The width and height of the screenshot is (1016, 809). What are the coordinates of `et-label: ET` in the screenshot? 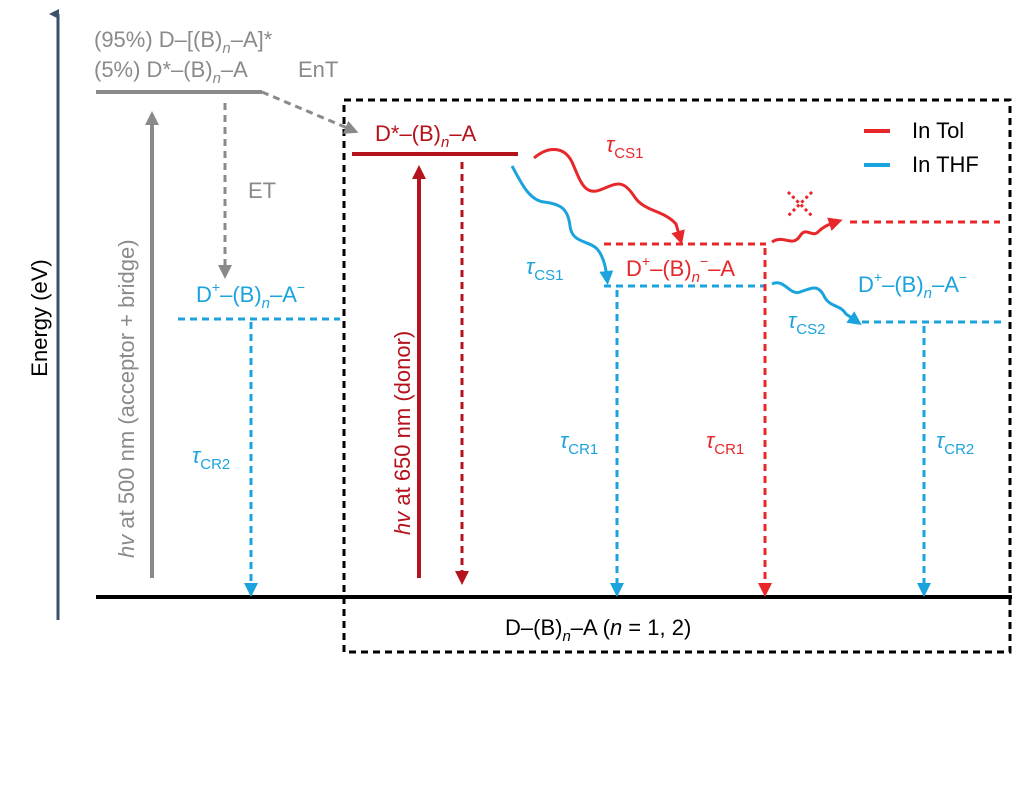 It's located at (262, 190).